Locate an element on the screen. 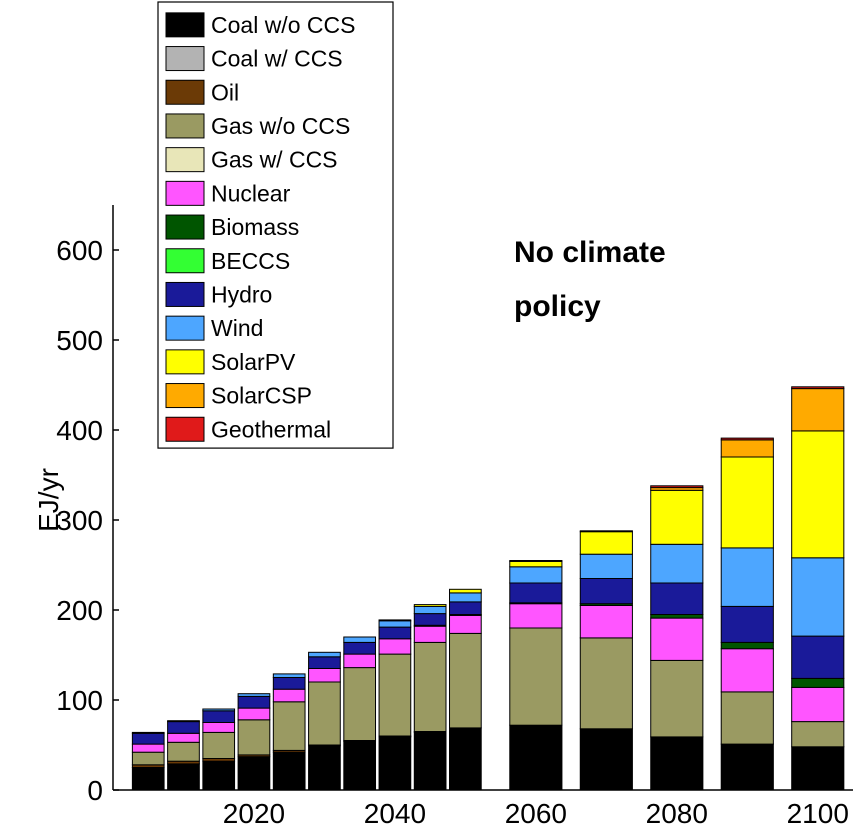  bar-2080-solarpv is located at coordinates (677, 517).